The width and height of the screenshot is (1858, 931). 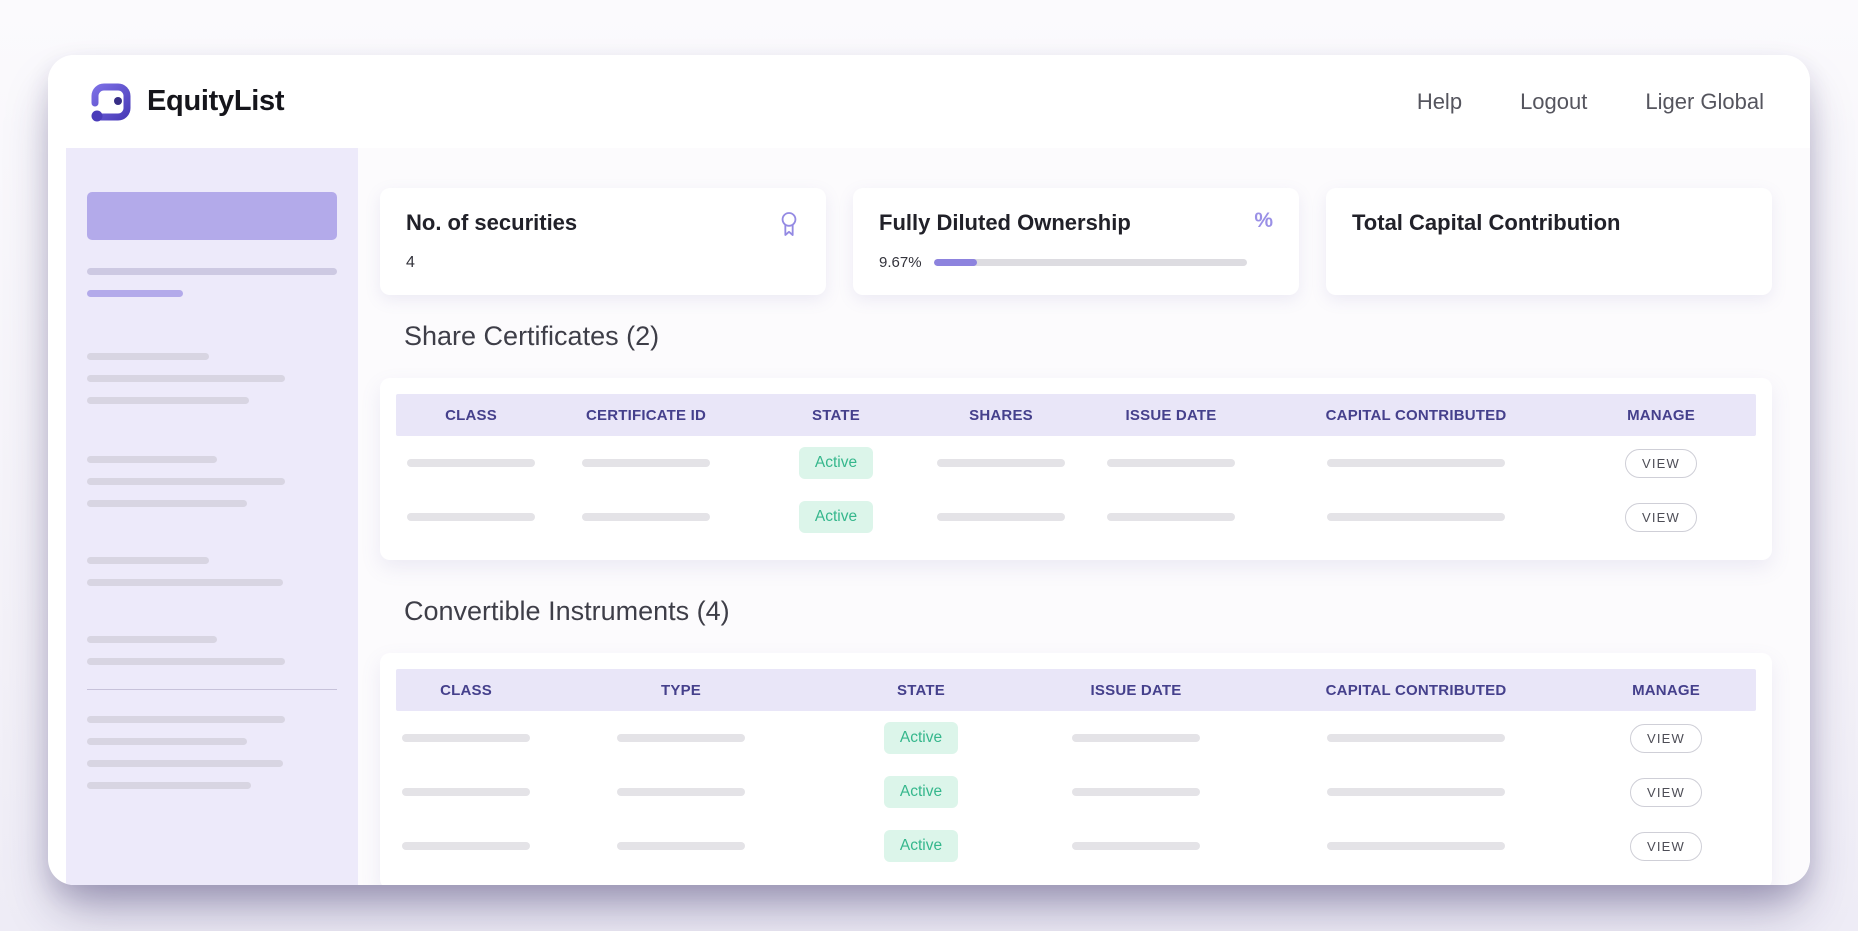 What do you see at coordinates (410, 262) in the screenshot?
I see `securities-count: 4` at bounding box center [410, 262].